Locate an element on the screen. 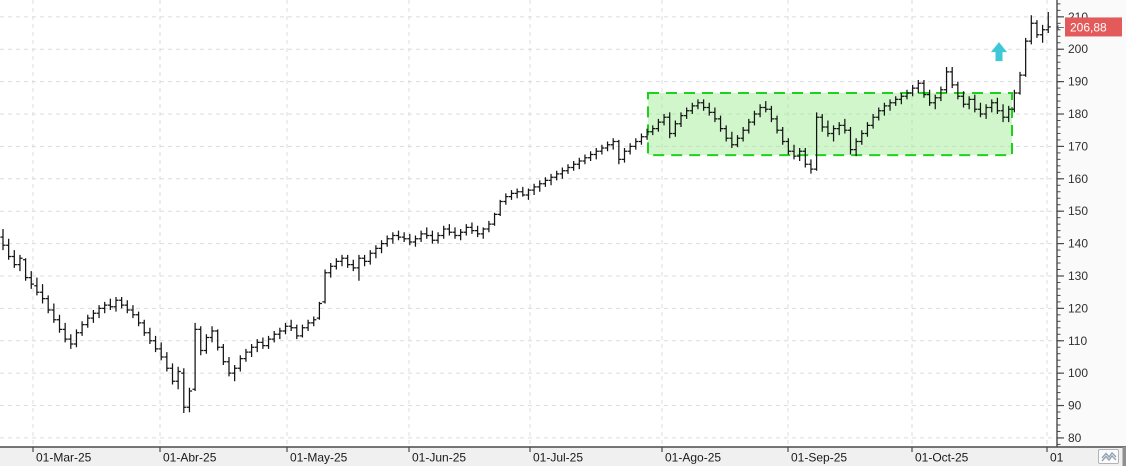 Image resolution: width=1126 pixels, height=466 pixels. chart-corner-button is located at coordinates (1108, 456).